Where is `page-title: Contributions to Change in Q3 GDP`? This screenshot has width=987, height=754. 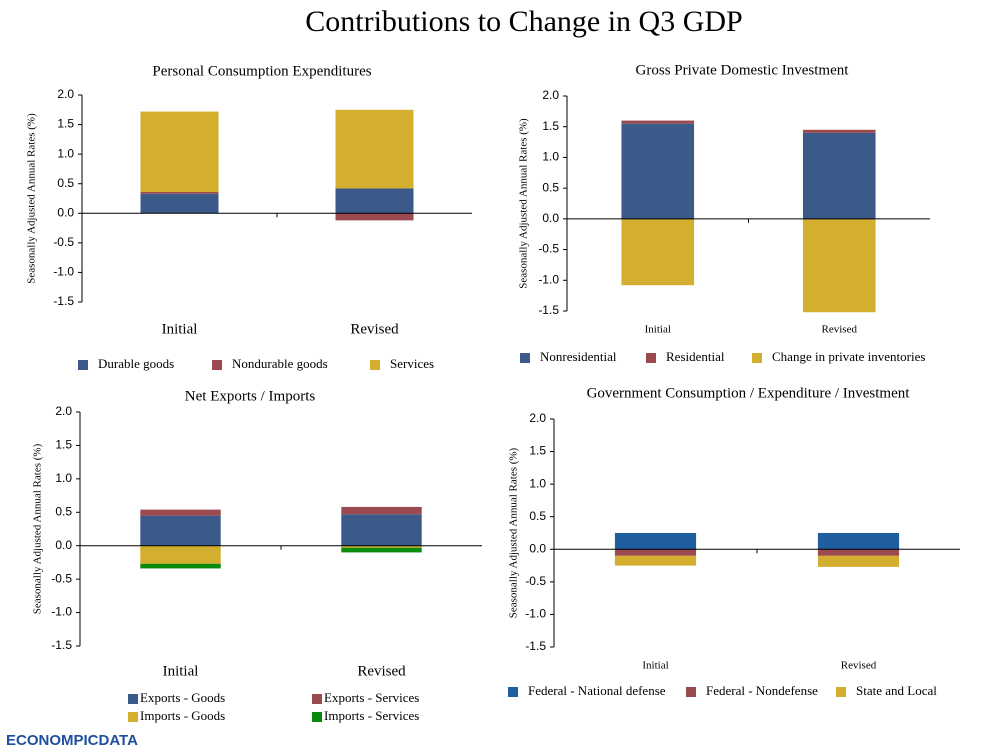 page-title: Contributions to Change in Q3 GDP is located at coordinates (524, 21).